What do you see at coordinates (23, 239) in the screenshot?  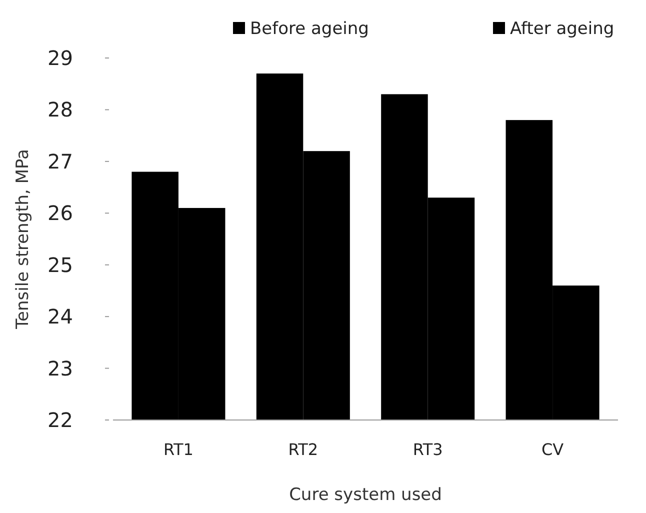 I see `y-axis-title: Tensile strength, MPa` at bounding box center [23, 239].